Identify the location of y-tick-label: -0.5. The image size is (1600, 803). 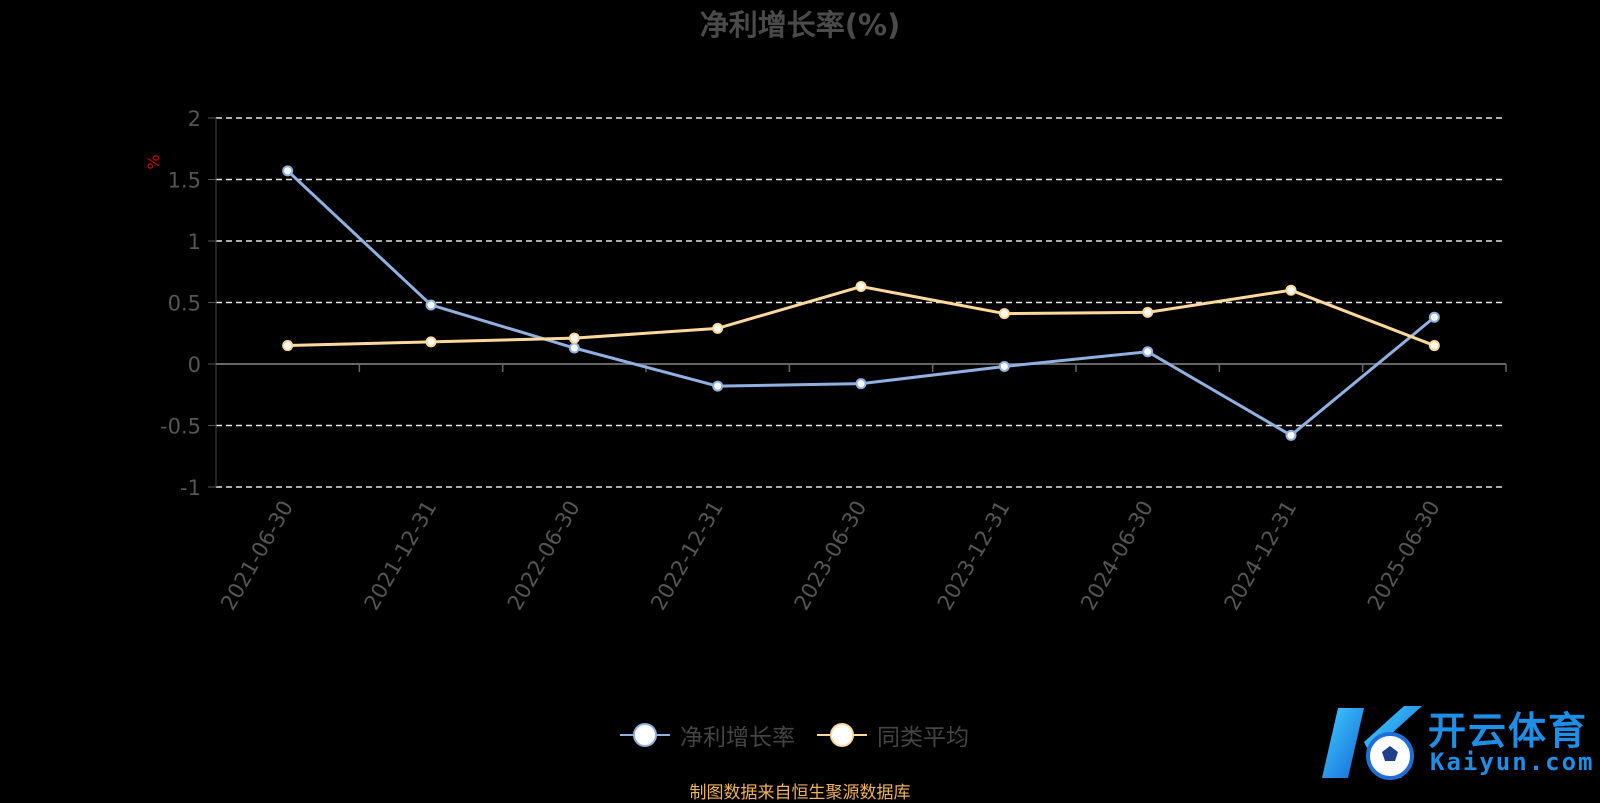
(180, 427).